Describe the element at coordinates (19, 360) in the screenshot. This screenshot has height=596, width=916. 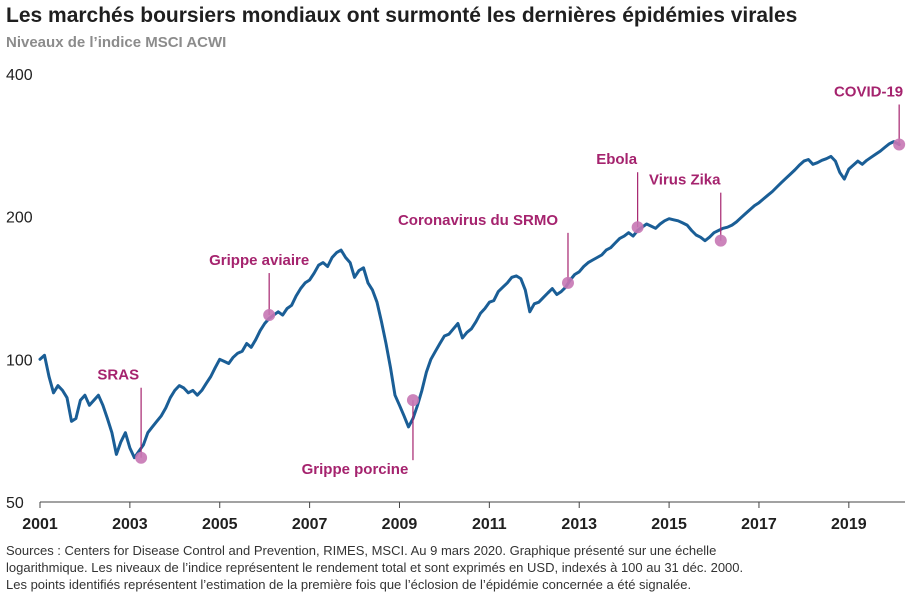
I see `y-tick-label-100: 100` at that location.